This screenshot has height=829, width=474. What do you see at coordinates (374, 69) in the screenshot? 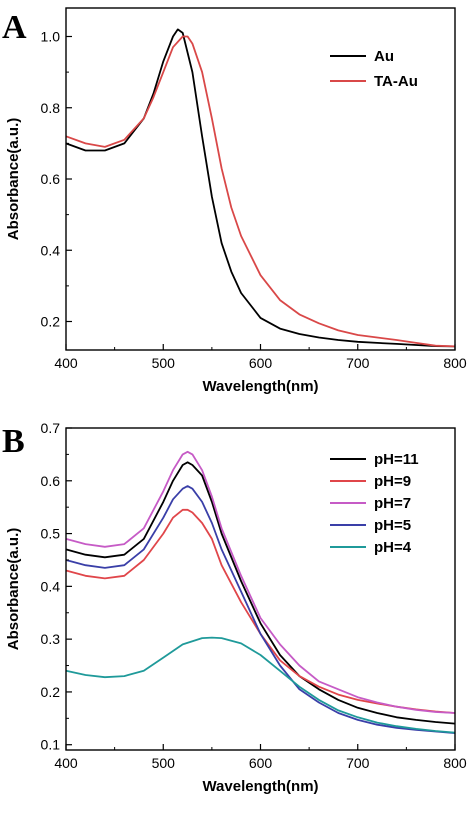
I see `legend: Au TA-Au` at bounding box center [374, 69].